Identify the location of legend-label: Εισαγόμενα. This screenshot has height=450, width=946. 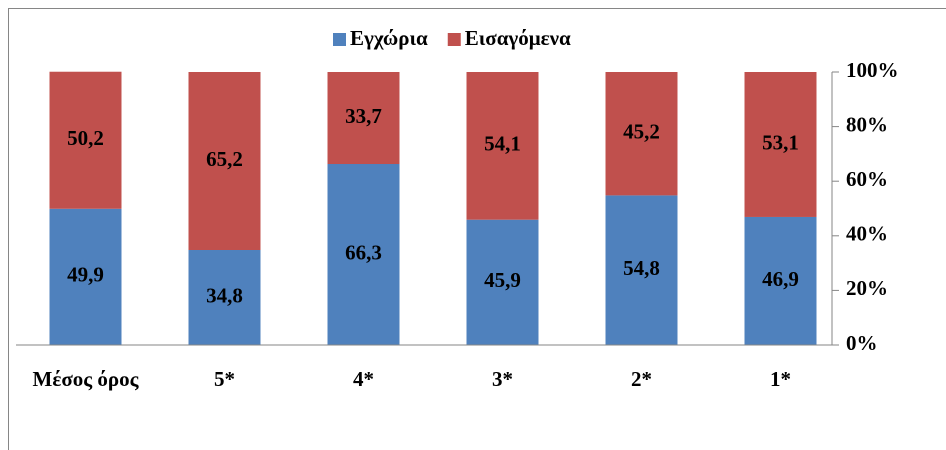
(518, 38).